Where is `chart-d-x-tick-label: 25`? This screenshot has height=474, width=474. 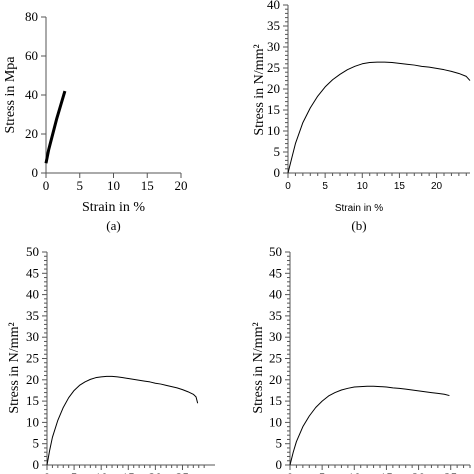
chart-d-x-tick-label: 25 is located at coordinates (450, 472).